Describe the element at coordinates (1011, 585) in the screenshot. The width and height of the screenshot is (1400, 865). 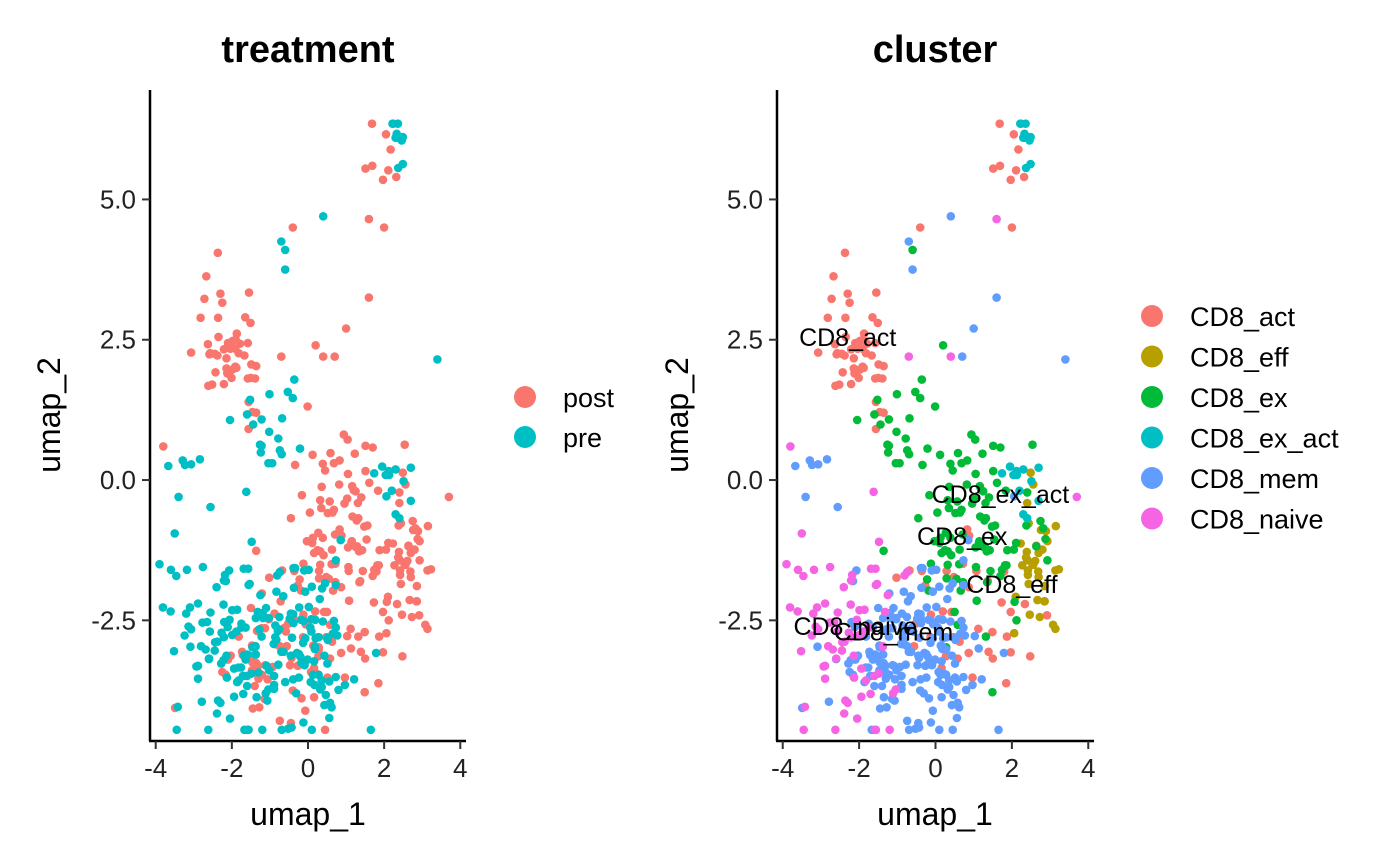
I see `cluster-annotation: CD8_eff` at that location.